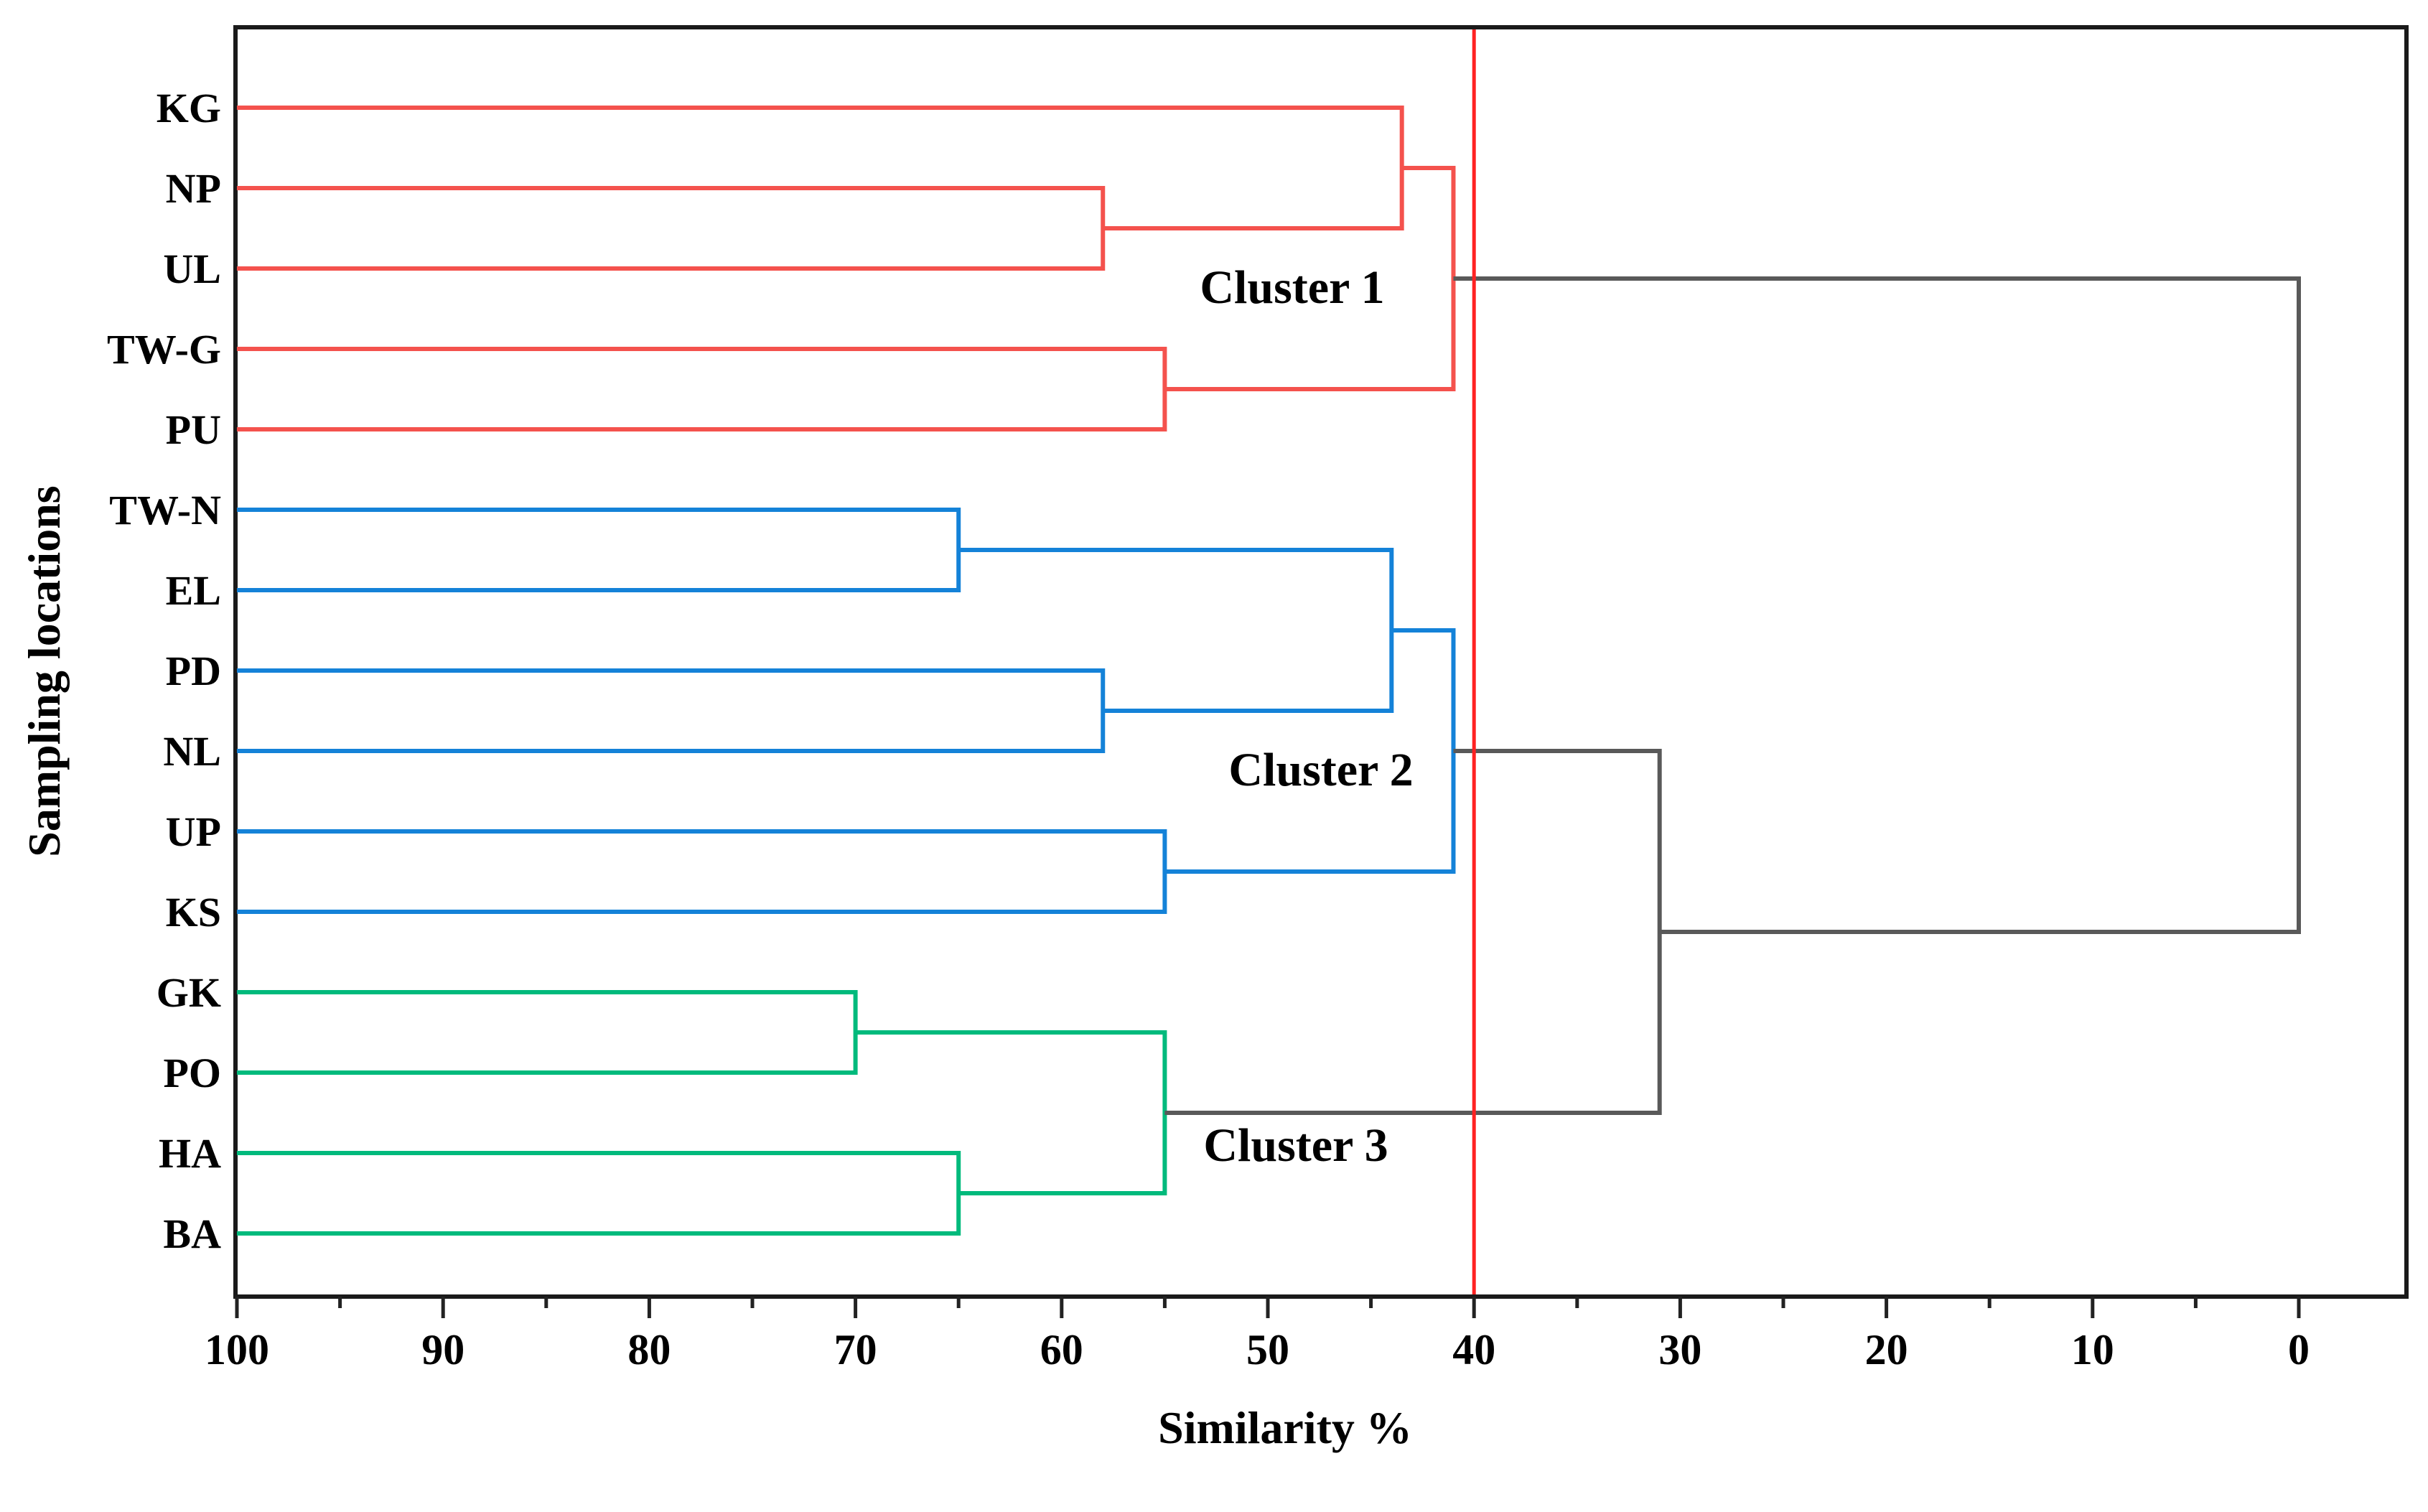 Image resolution: width=2428 pixels, height=1512 pixels. I want to click on leaf-label-EL: EL, so click(194, 590).